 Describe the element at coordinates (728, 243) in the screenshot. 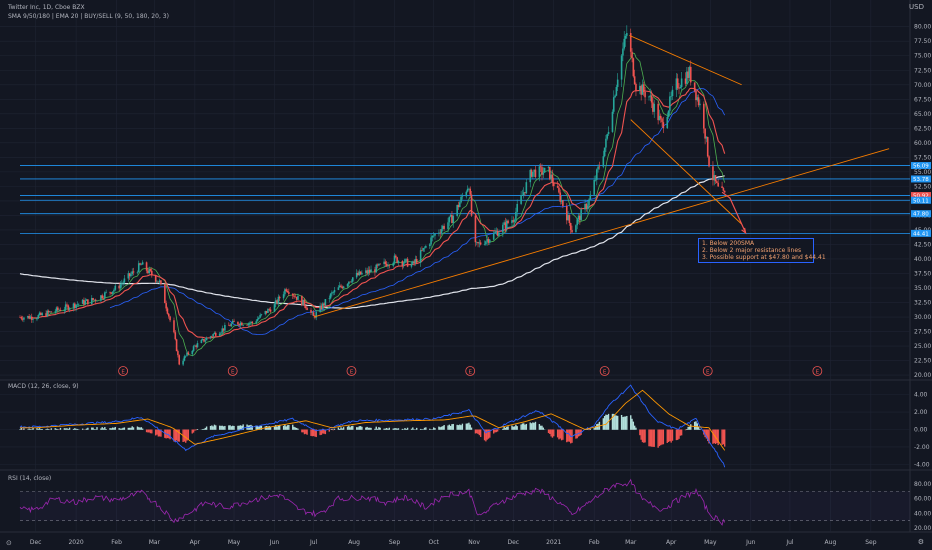

I see `note-line-1: 1. Below 200SMA` at that location.